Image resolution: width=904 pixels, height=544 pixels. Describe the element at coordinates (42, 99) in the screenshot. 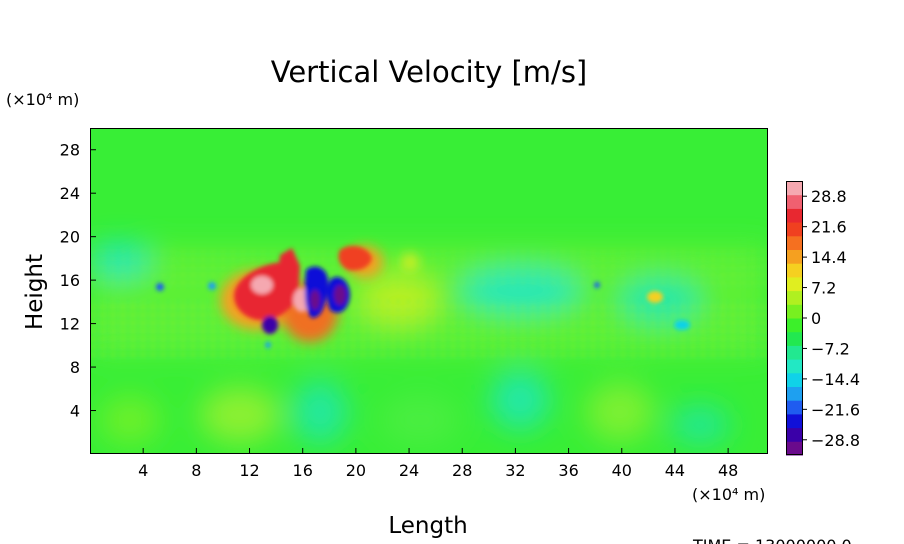

I see `y-unit-label: (×10⁴ m)` at that location.